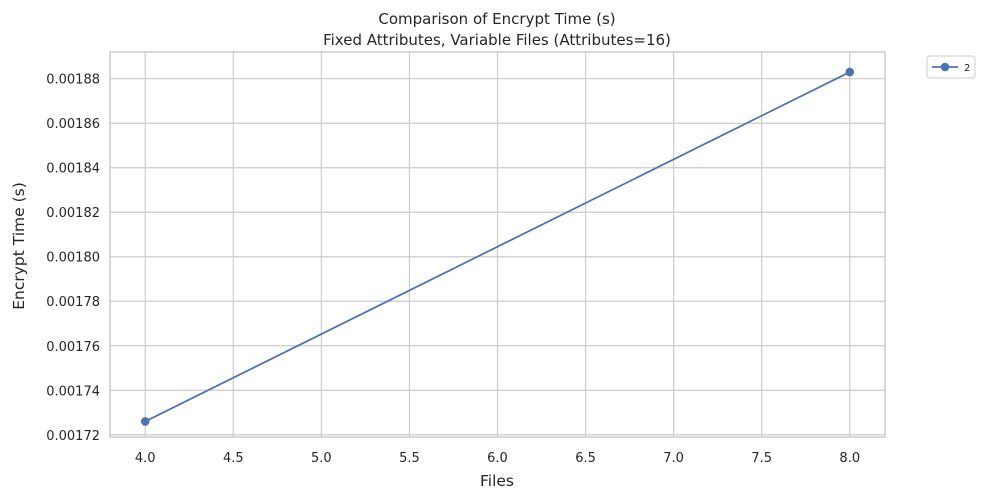 This screenshot has height=499, width=985. What do you see at coordinates (321, 458) in the screenshot?
I see `x-tick-label: 5.0` at bounding box center [321, 458].